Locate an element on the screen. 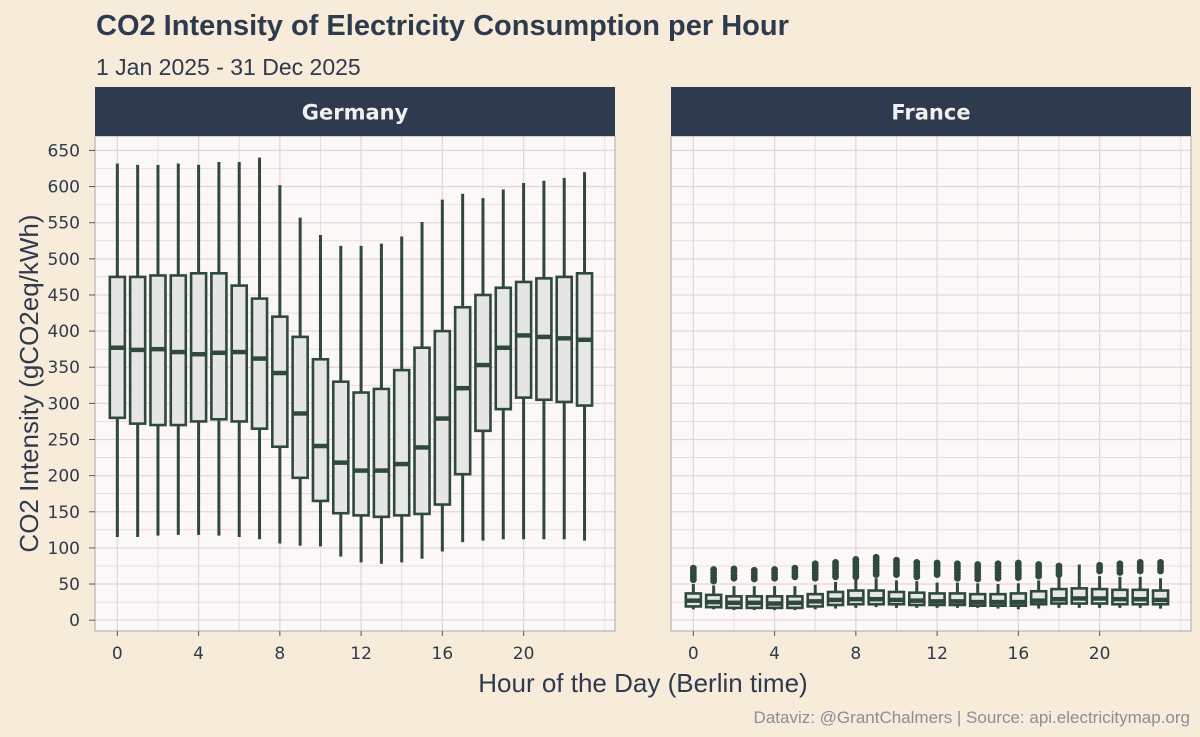 This screenshot has width=1200, height=737. facet-label-germany: Germany is located at coordinates (355, 113).